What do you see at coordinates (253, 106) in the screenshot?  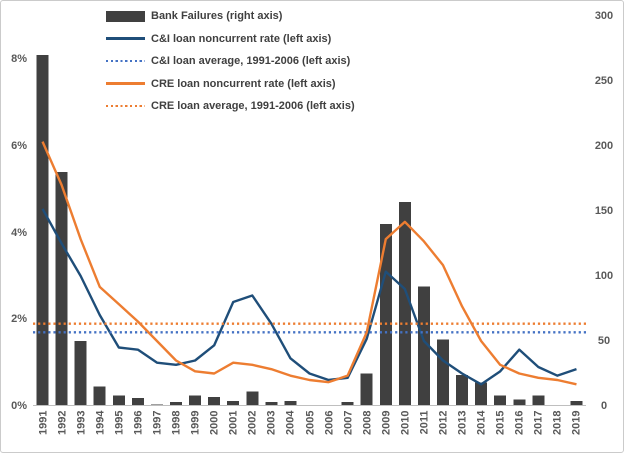 I see `legend-label: CRE loan average, 1991-2006 (left axis)` at bounding box center [253, 106].